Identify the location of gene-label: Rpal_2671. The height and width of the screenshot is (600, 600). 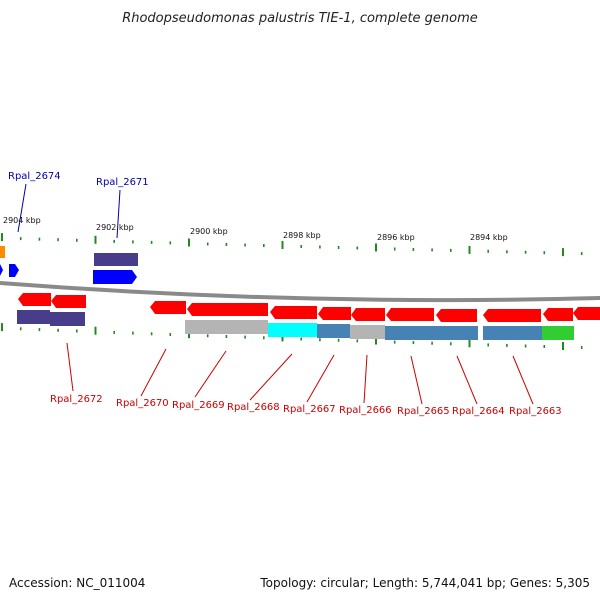
(122, 182).